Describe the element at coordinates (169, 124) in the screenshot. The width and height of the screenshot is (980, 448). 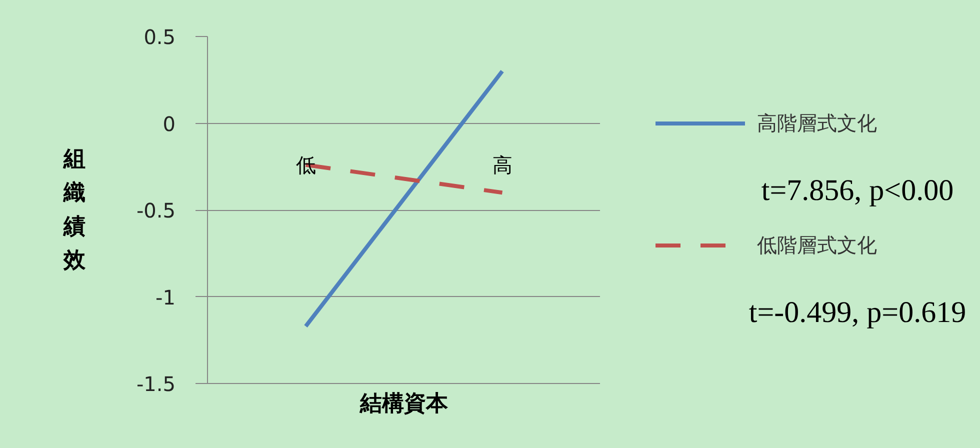
I see `y-tick-label: 0` at that location.